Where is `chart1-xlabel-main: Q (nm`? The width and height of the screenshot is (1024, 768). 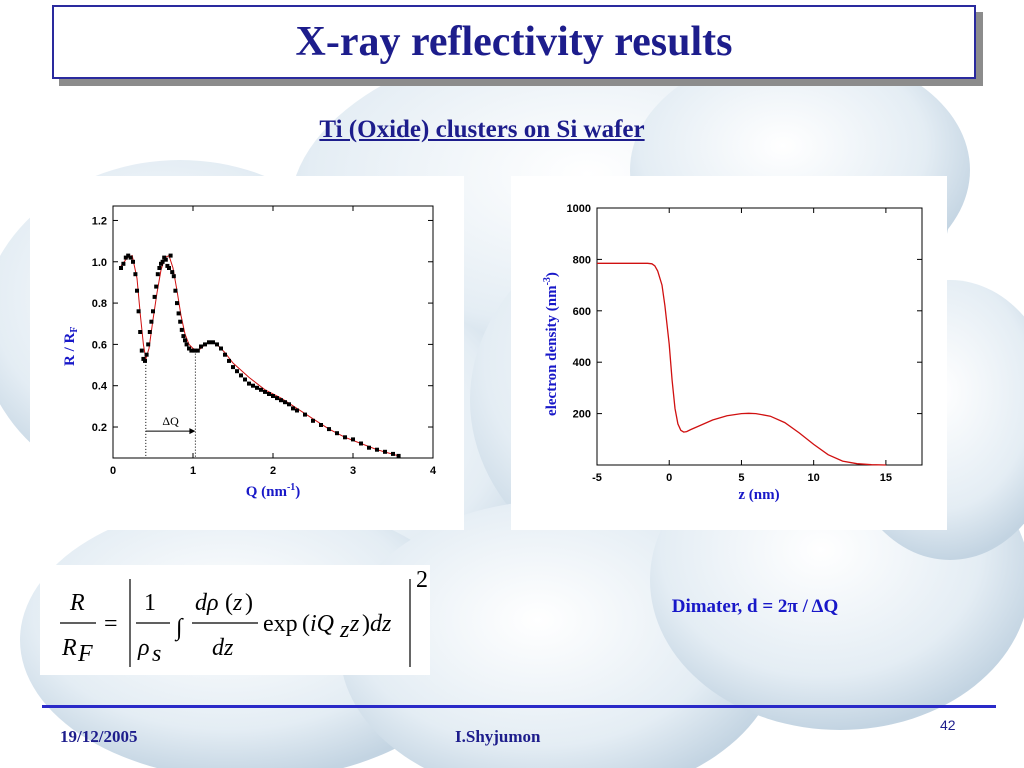
chart1-xlabel-main: Q (nm is located at coordinates (267, 492).